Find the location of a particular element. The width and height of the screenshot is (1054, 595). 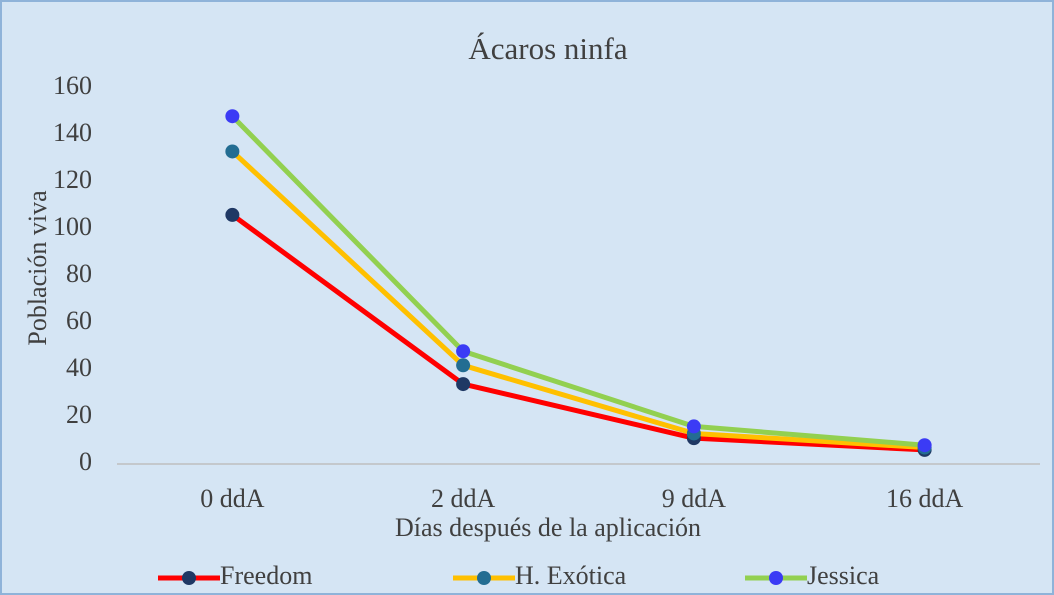

x-axis-label: Días después de la aplicación is located at coordinates (548, 527).